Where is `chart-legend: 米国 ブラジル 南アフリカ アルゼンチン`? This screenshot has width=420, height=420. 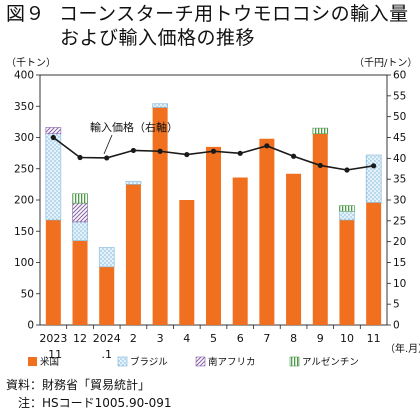 chart-legend: 米国 ブラジル 南アフリカ アルゼンチン is located at coordinates (193, 362).